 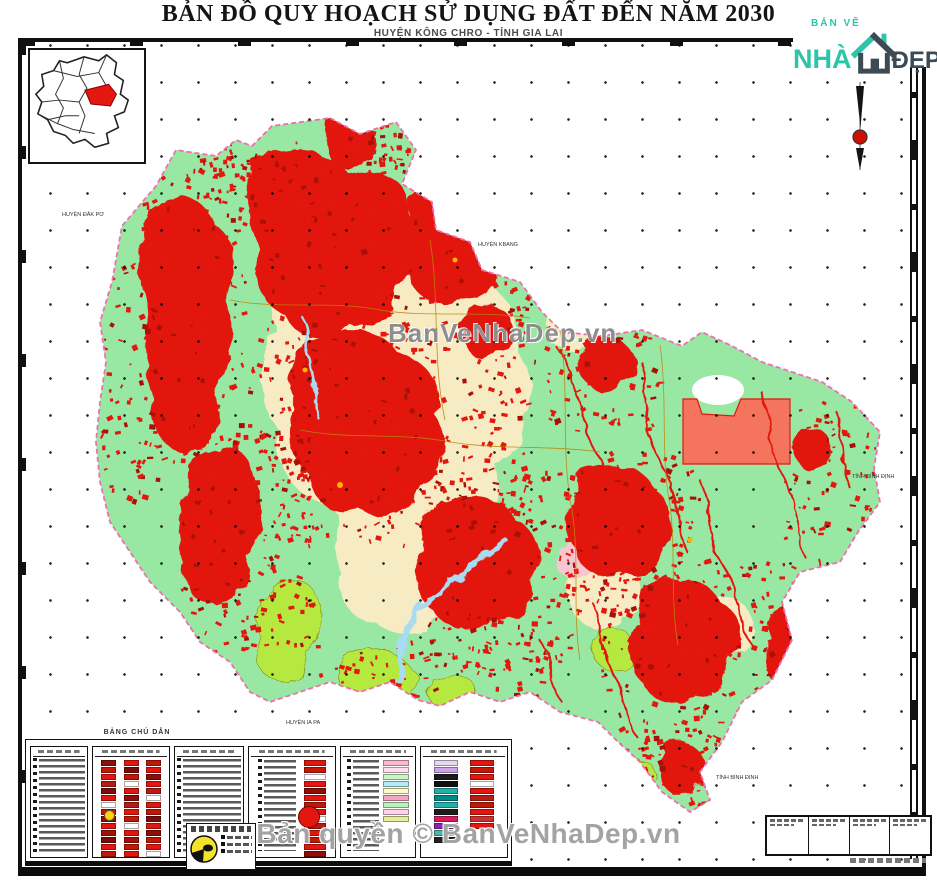 What do you see at coordinates (303, 722) in the screenshot?
I see `map-label: HUYỆN IA PA` at bounding box center [303, 722].